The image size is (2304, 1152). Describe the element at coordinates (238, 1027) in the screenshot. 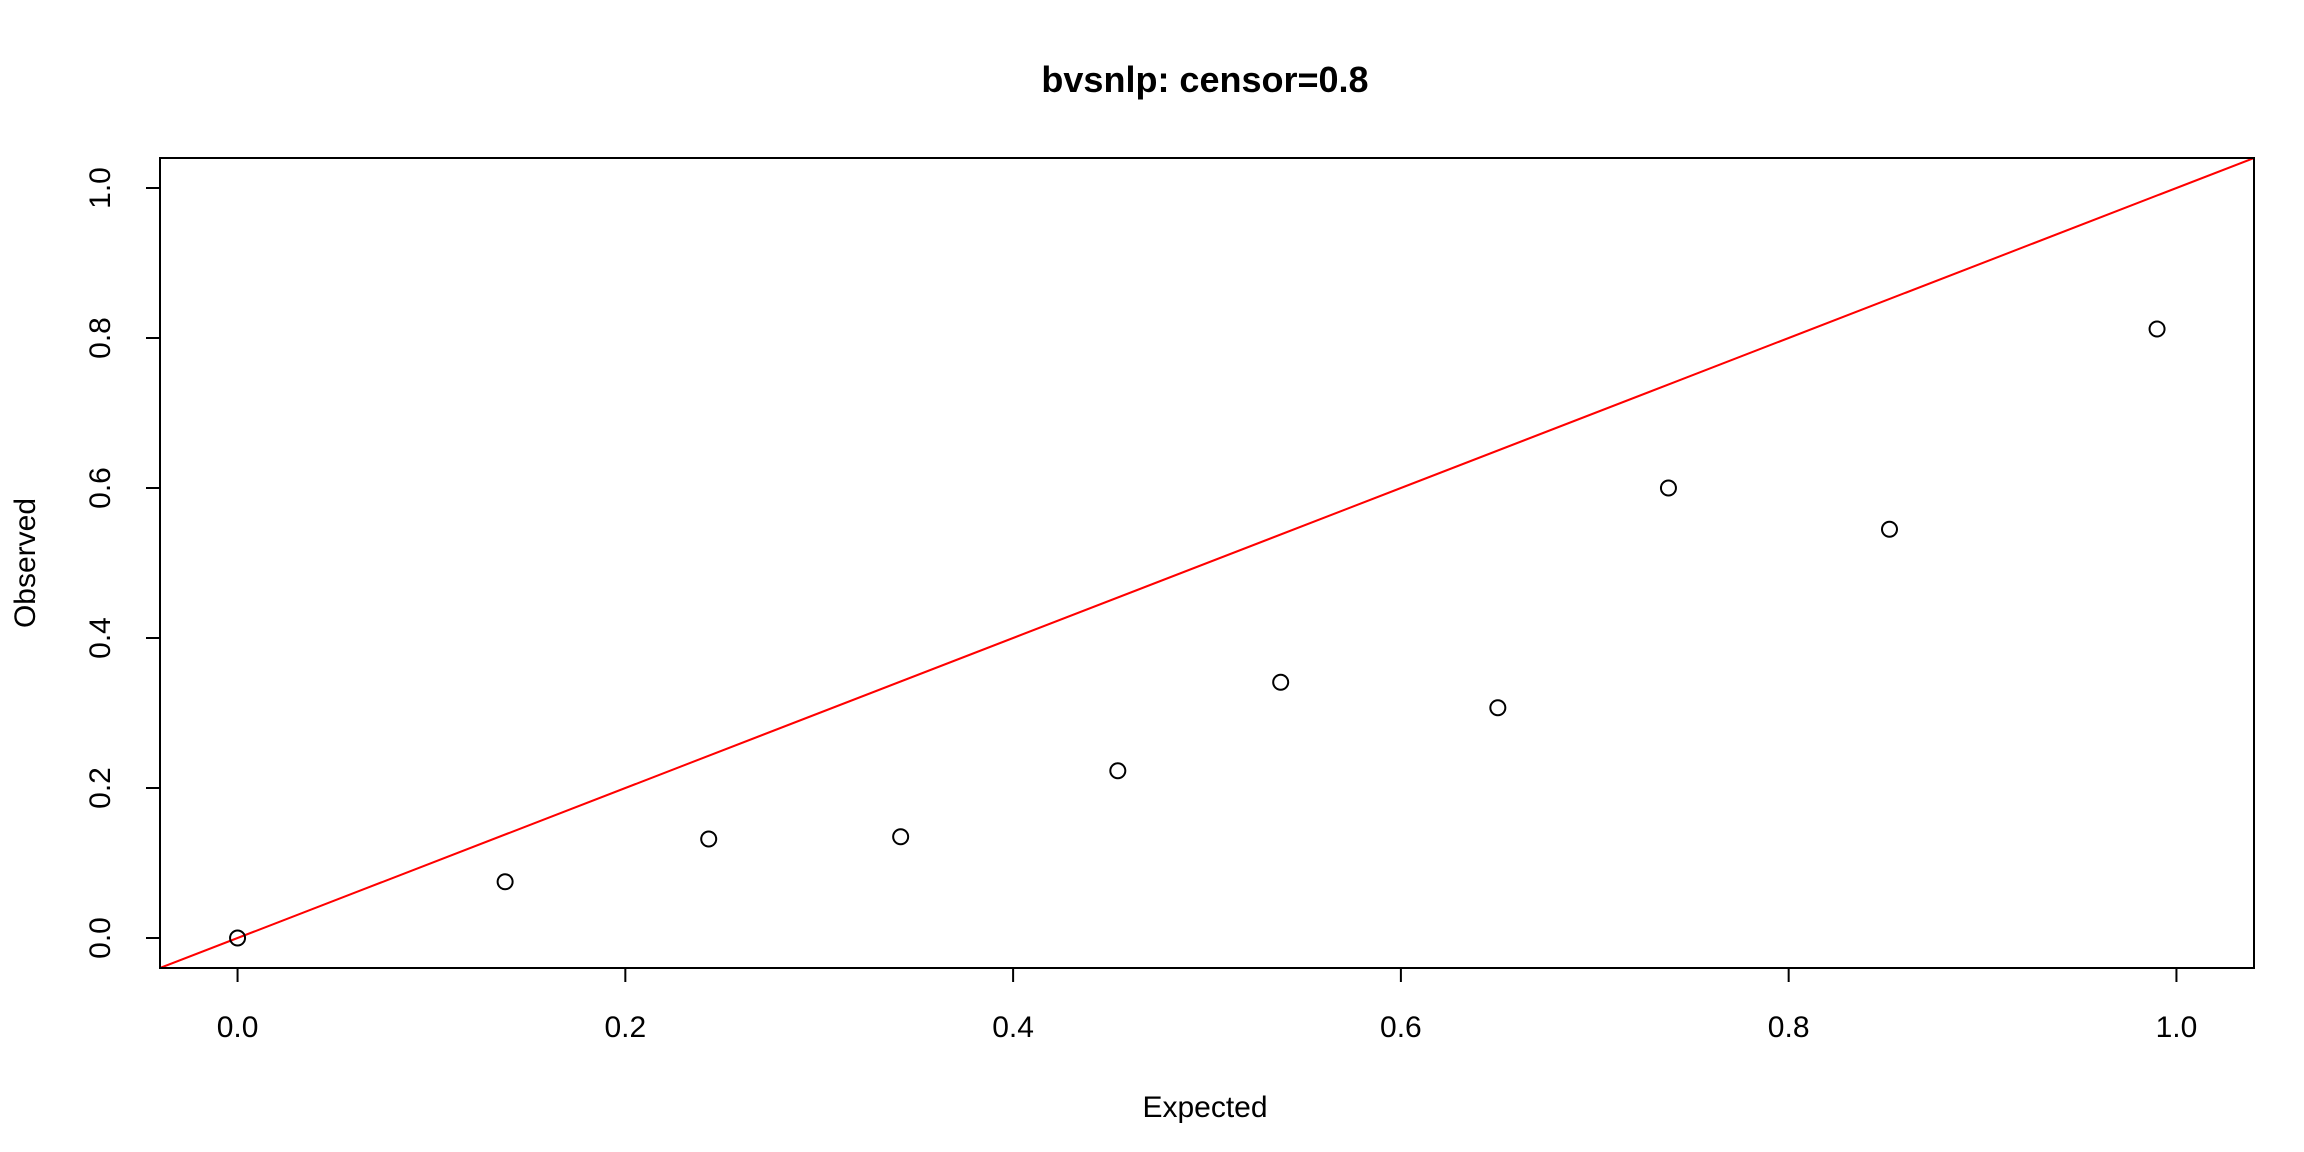

I see `x-tick-label: 0.0` at that location.